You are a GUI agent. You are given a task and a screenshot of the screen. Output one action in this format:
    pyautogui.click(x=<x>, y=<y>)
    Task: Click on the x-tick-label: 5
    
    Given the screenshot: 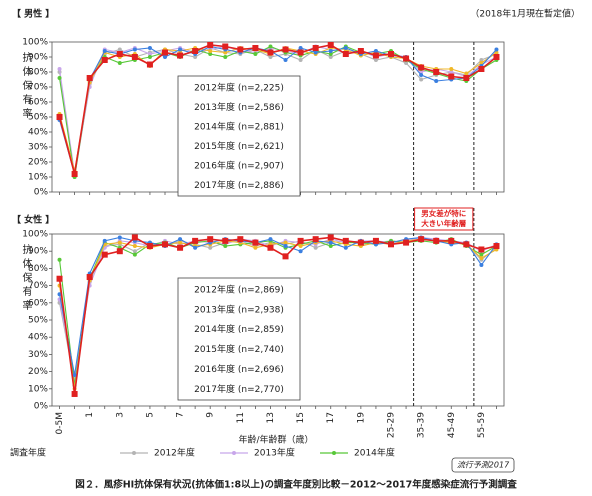 What is the action you would take?
    pyautogui.click(x=150, y=415)
    